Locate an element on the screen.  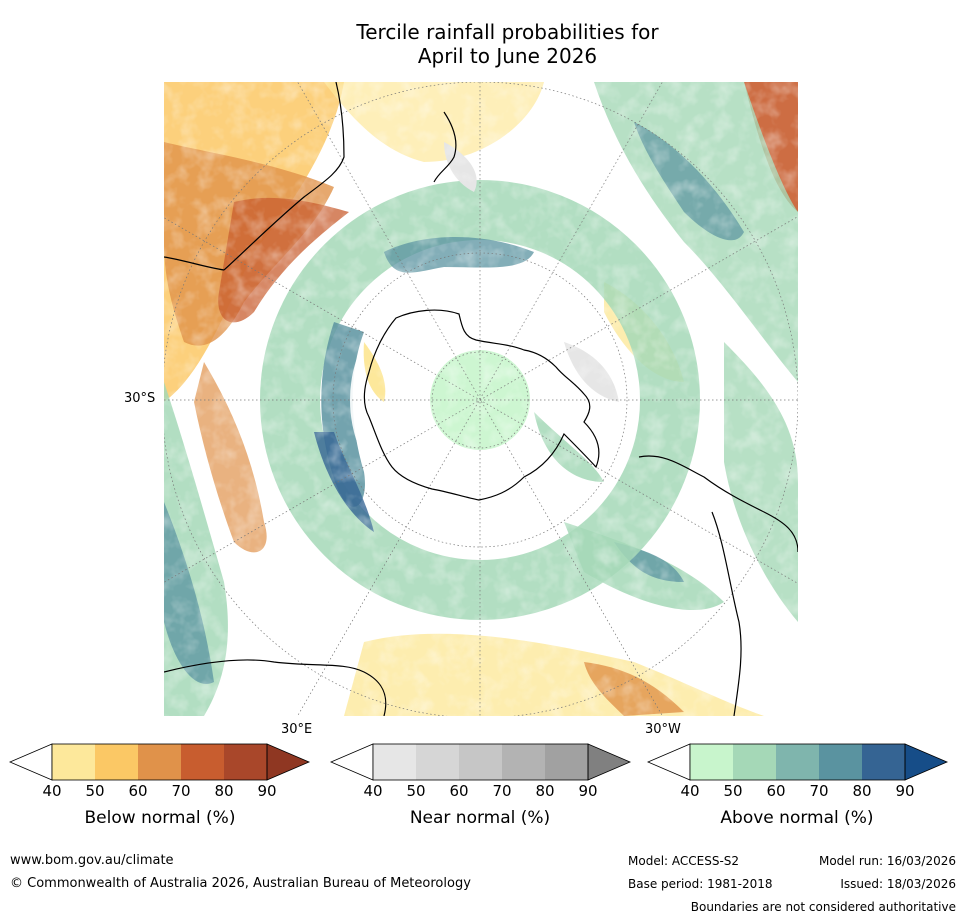
colorbar-above-low-triangle is located at coordinates (668, 762).